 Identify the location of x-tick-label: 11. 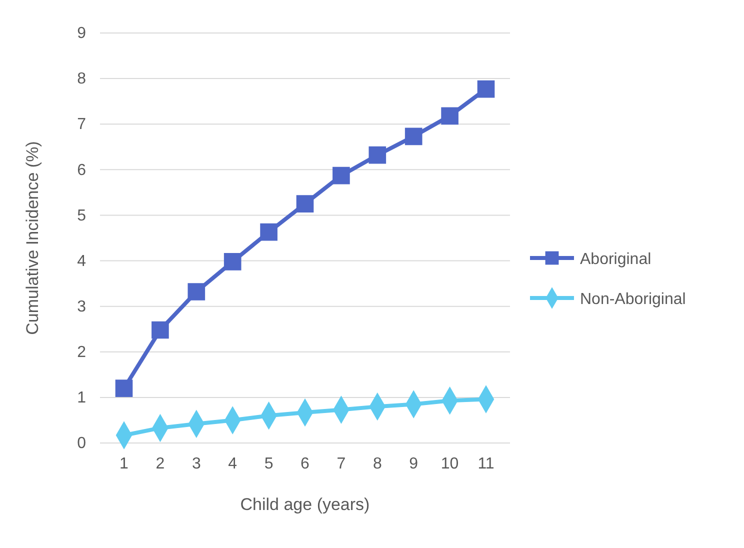
(486, 463).